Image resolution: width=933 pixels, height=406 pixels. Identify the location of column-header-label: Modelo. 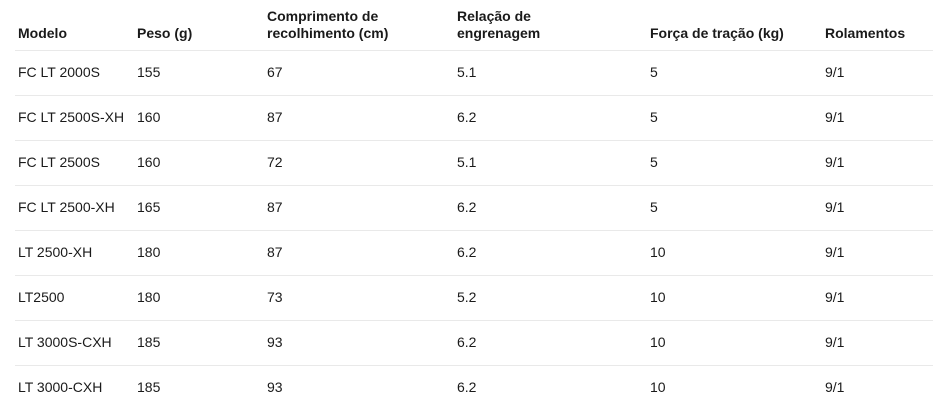
(42, 33).